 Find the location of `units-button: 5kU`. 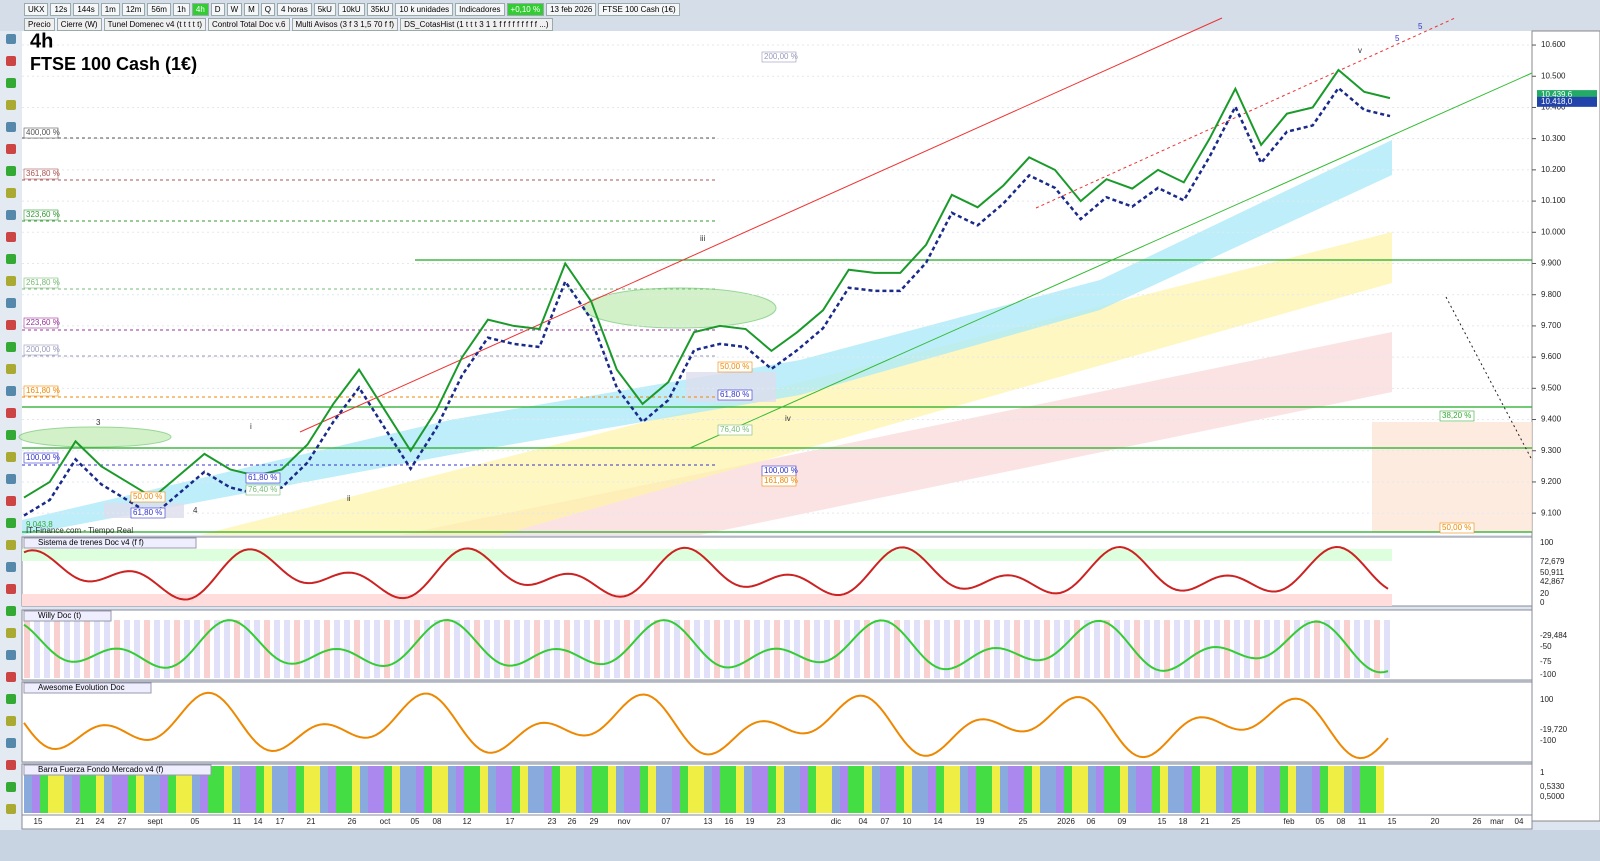

units-button: 5kU is located at coordinates (324, 9).